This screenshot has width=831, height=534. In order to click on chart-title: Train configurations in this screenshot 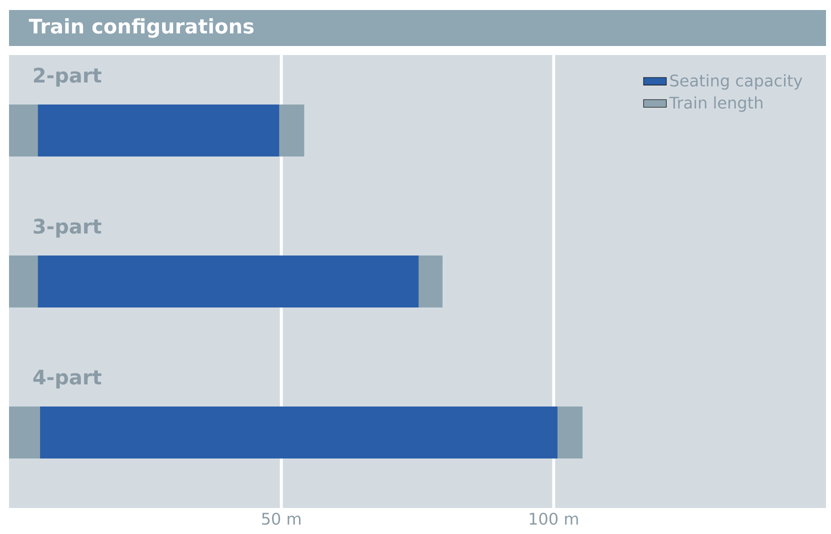, I will do `click(141, 28)`.